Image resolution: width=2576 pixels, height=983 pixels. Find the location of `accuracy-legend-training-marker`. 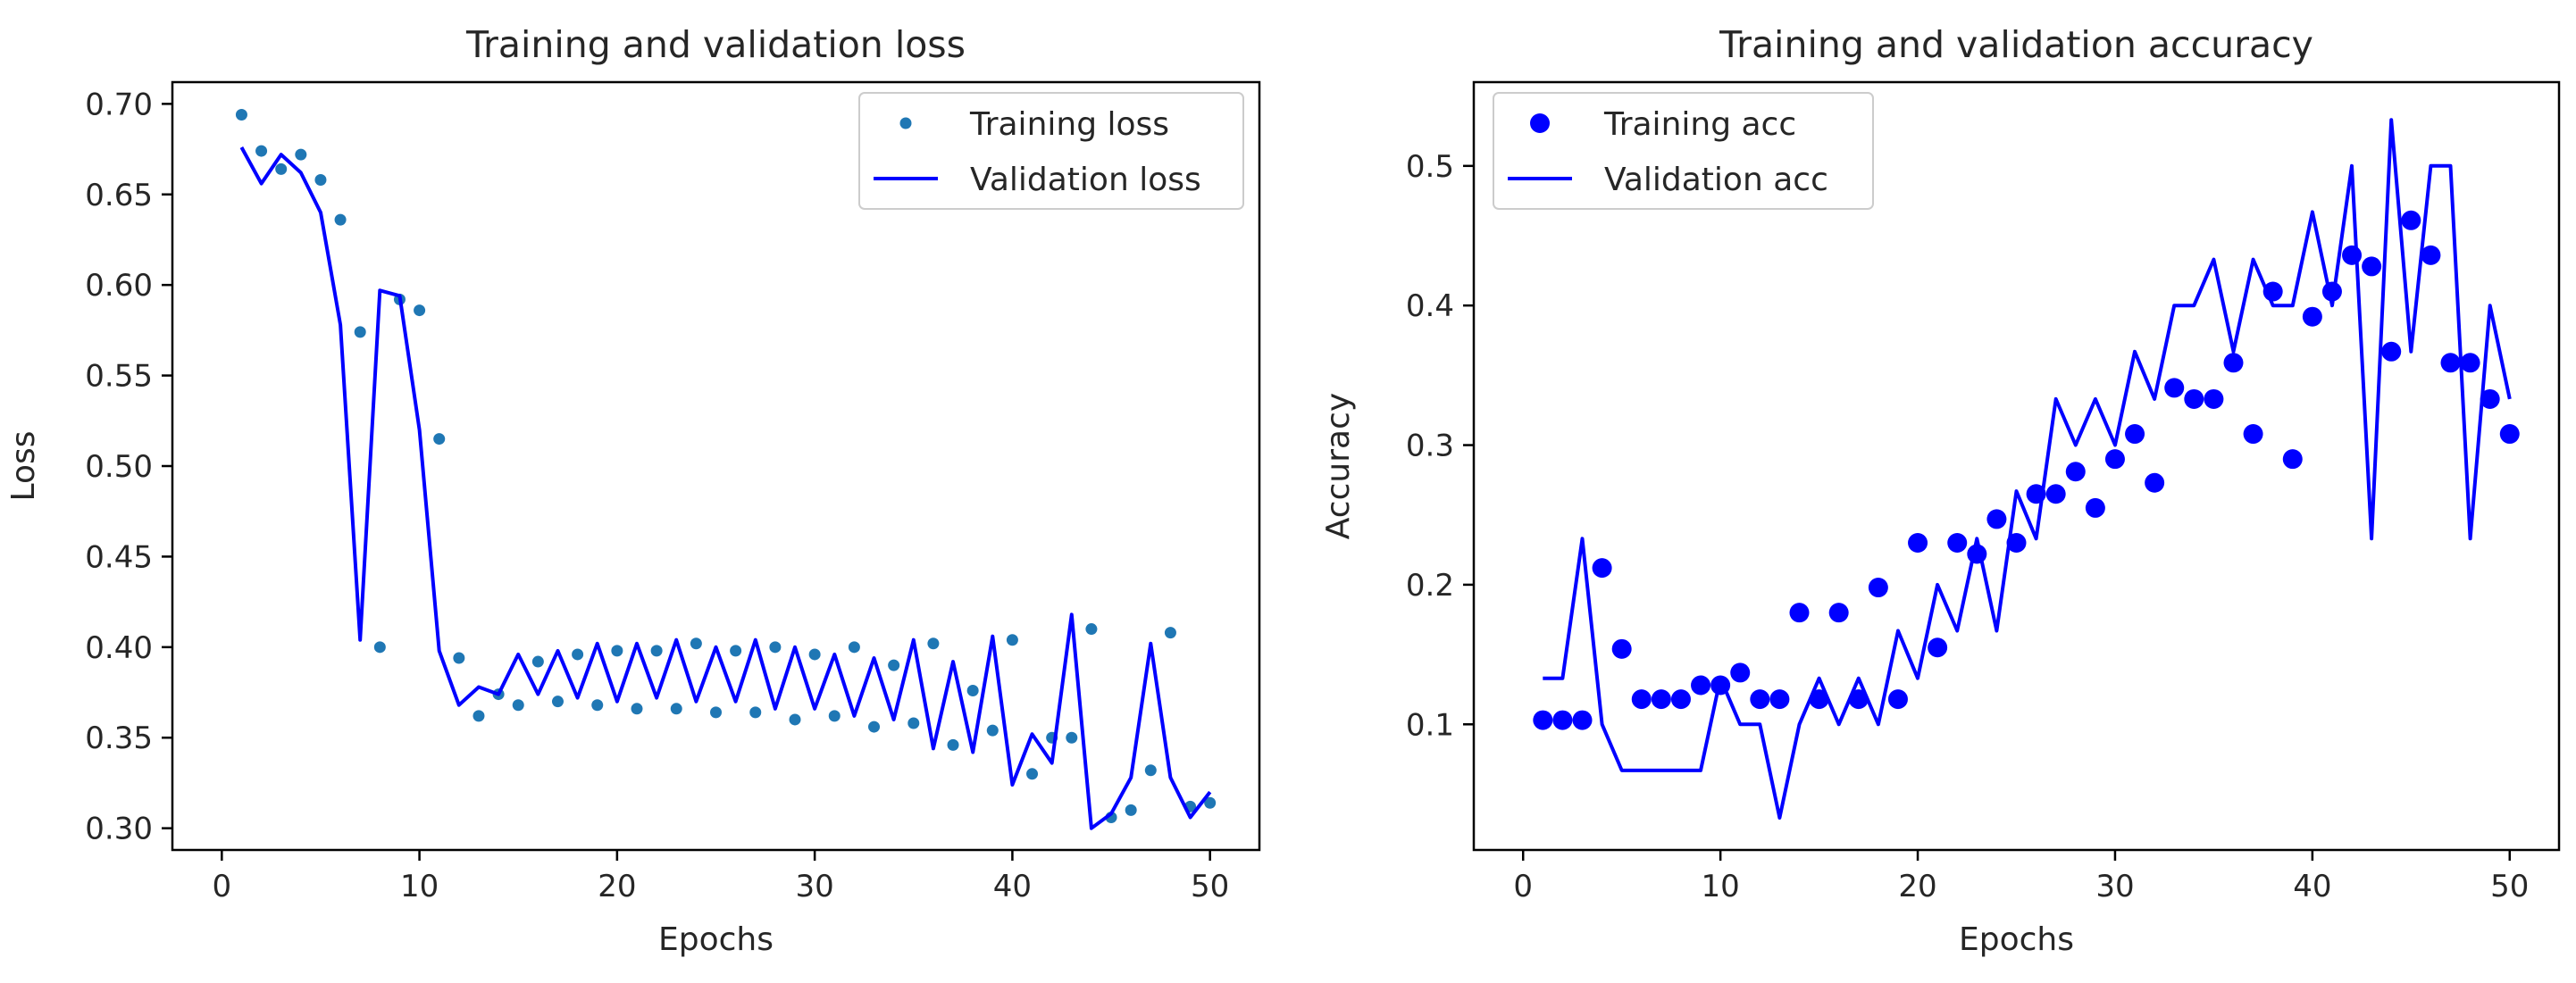

accuracy-legend-training-marker is located at coordinates (1540, 123).